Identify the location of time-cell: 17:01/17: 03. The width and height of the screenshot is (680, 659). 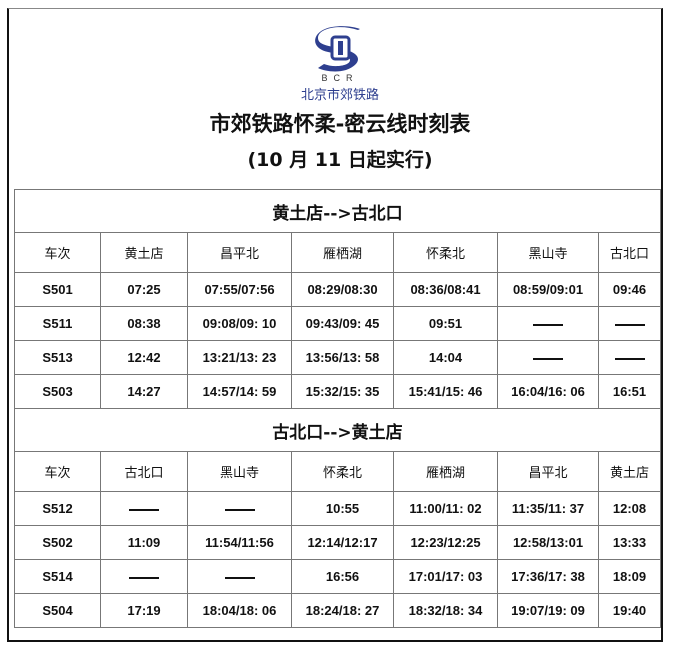
(445, 576).